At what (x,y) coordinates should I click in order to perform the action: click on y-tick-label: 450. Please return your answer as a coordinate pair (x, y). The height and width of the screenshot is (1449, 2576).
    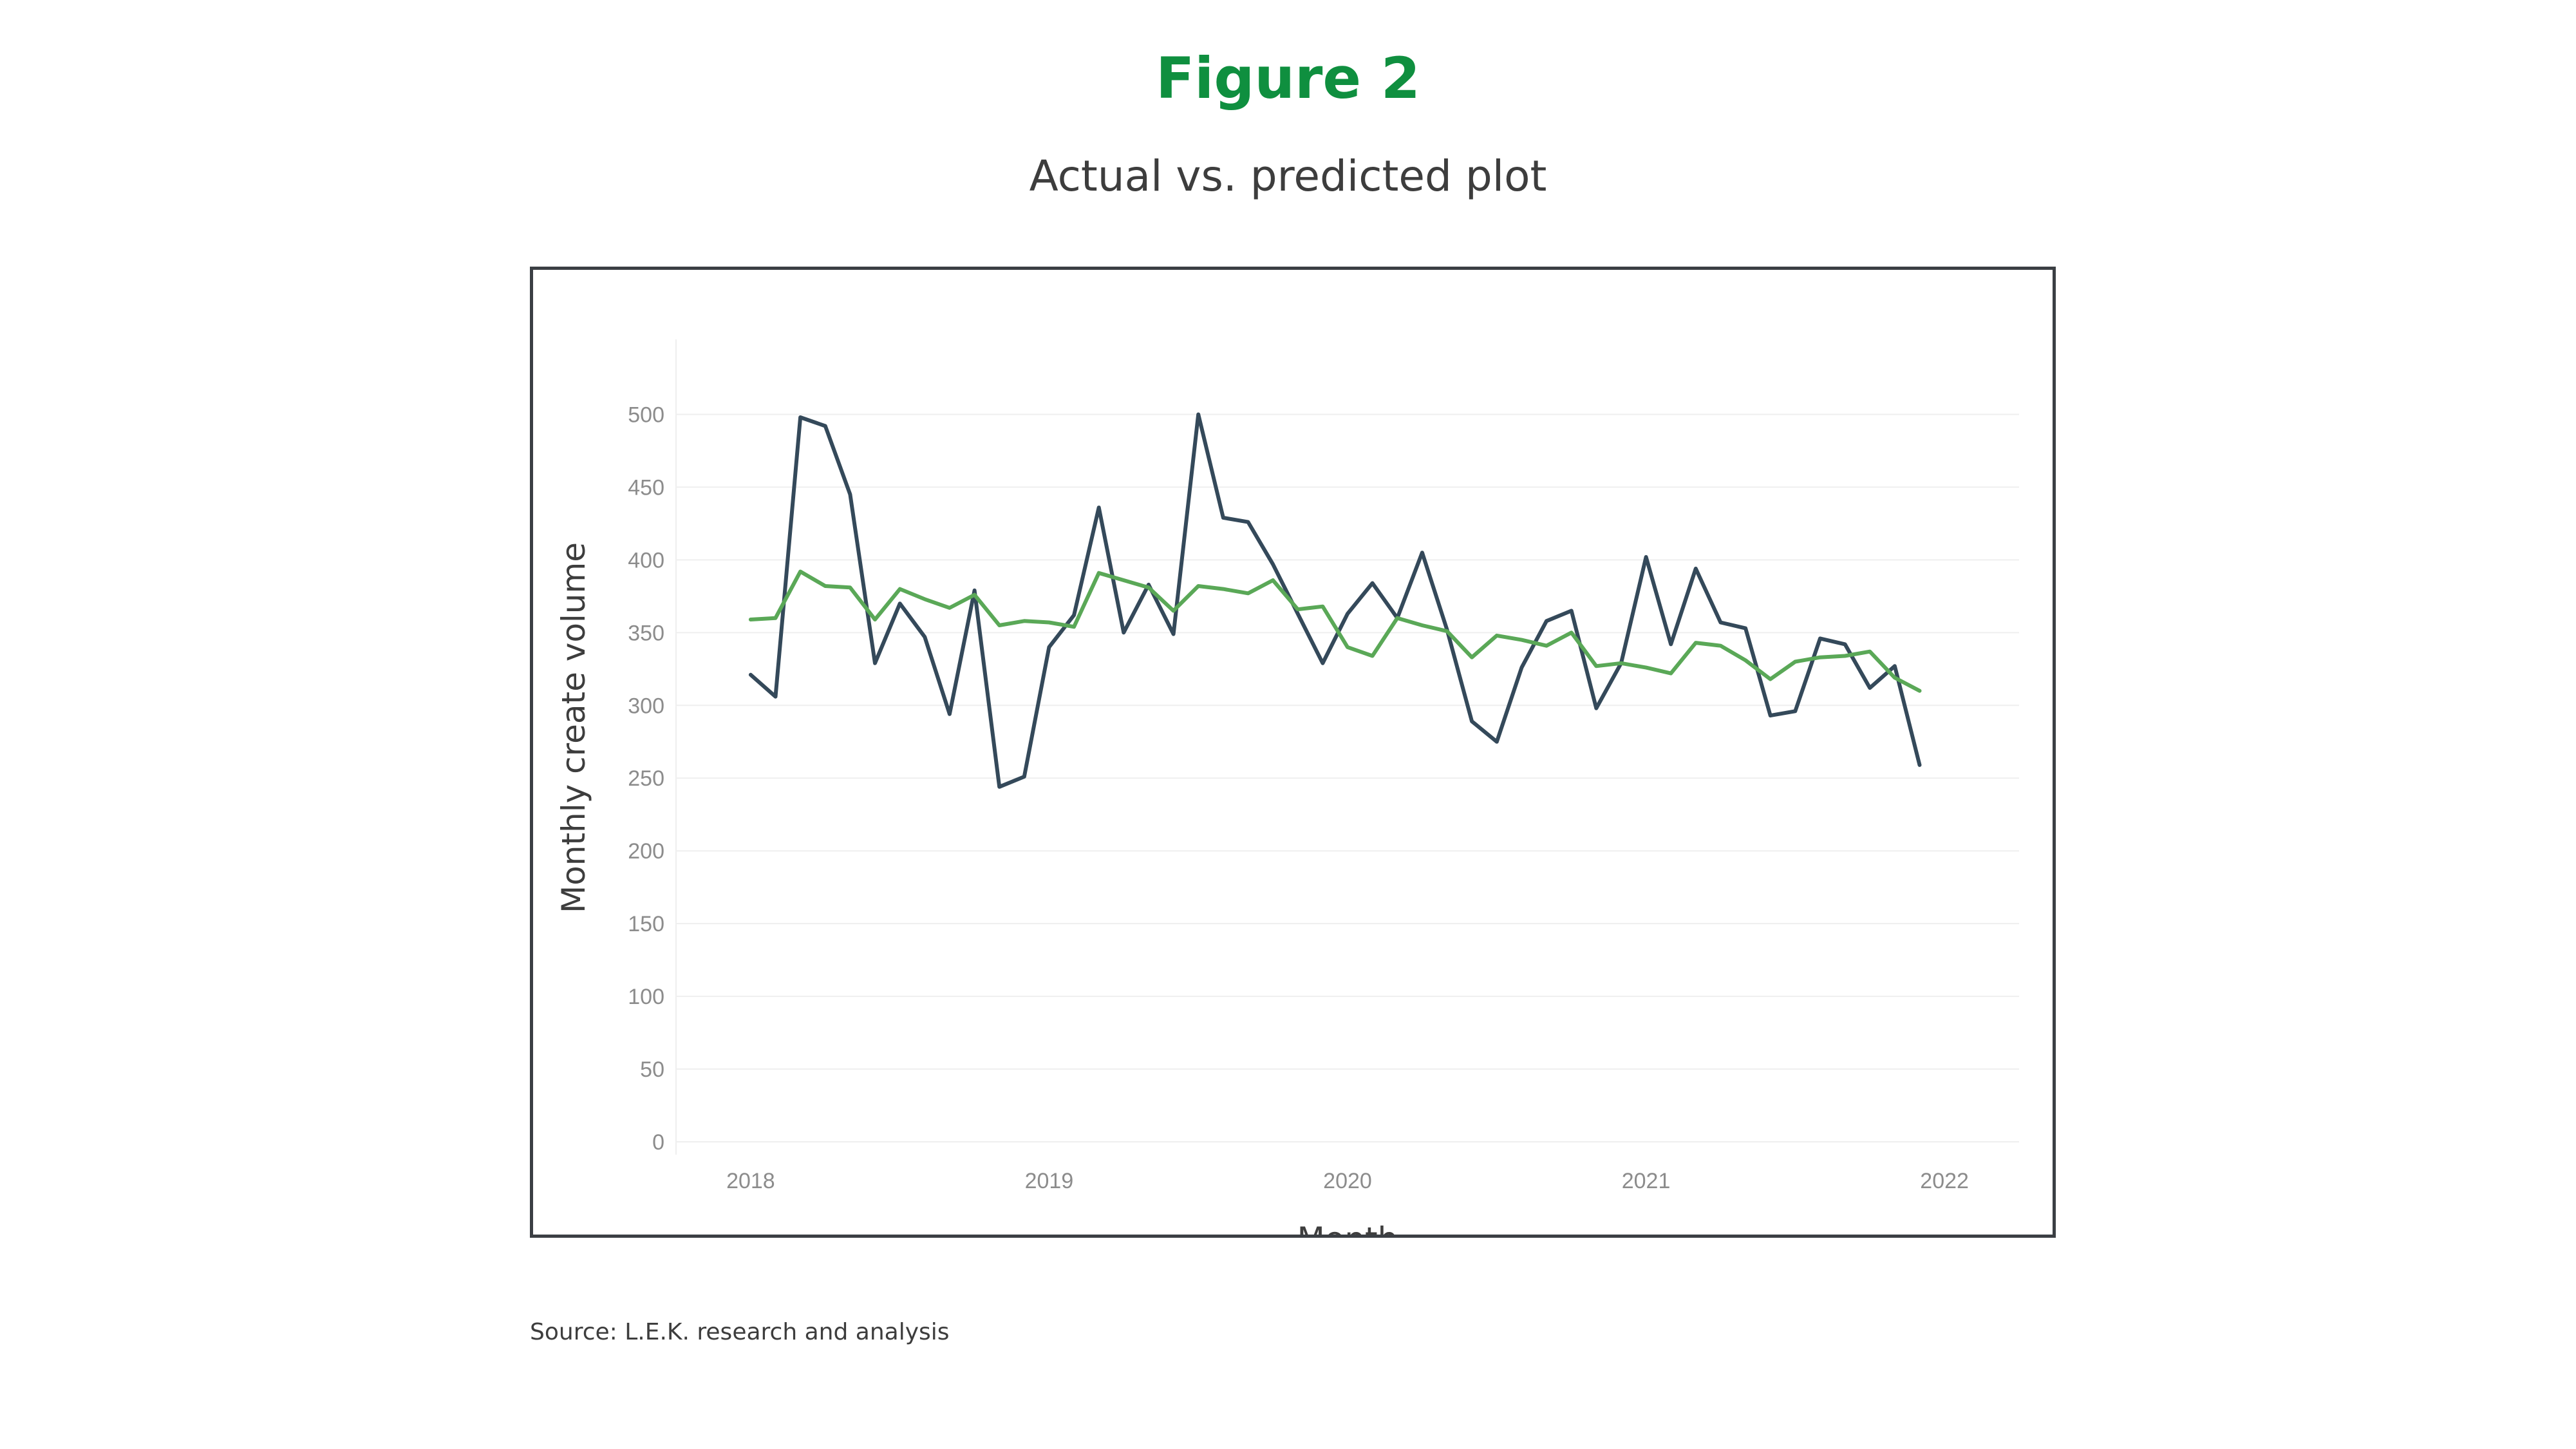
    Looking at the image, I should click on (646, 487).